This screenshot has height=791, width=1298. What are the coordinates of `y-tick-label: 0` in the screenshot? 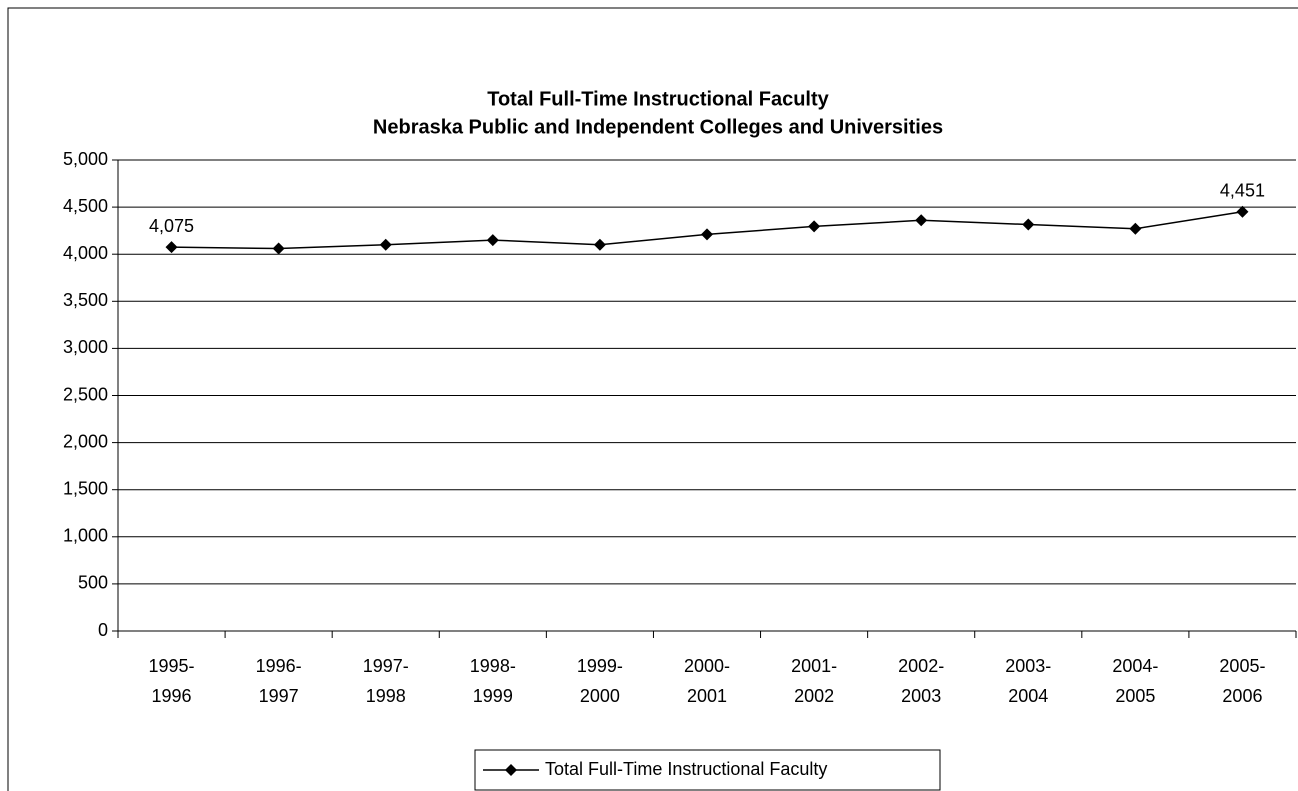 It's located at (103, 630).